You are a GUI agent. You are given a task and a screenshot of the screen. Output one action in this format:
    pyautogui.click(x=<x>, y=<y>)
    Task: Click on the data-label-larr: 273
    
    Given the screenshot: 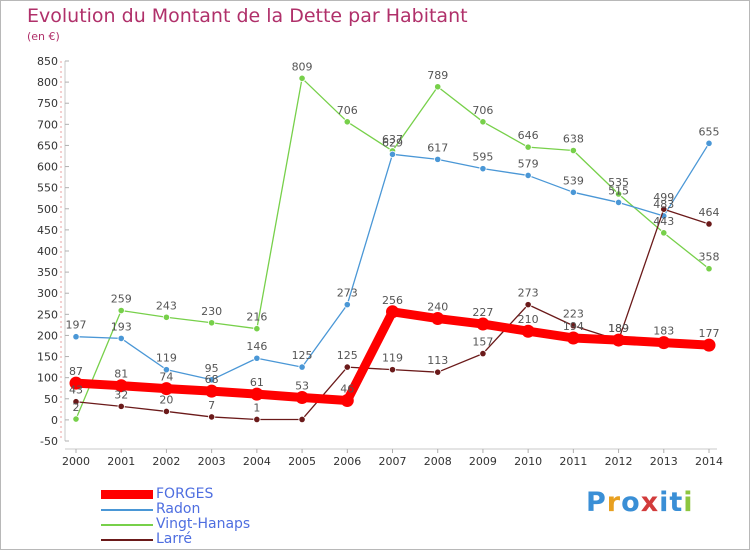 What is the action you would take?
    pyautogui.click(x=528, y=293)
    